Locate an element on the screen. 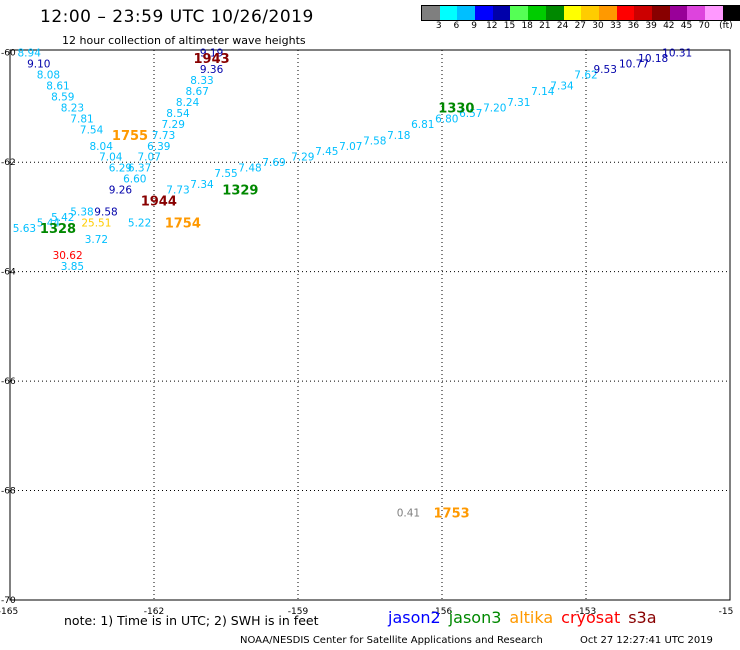  longitude-tick-label: -153 is located at coordinates (586, 612).